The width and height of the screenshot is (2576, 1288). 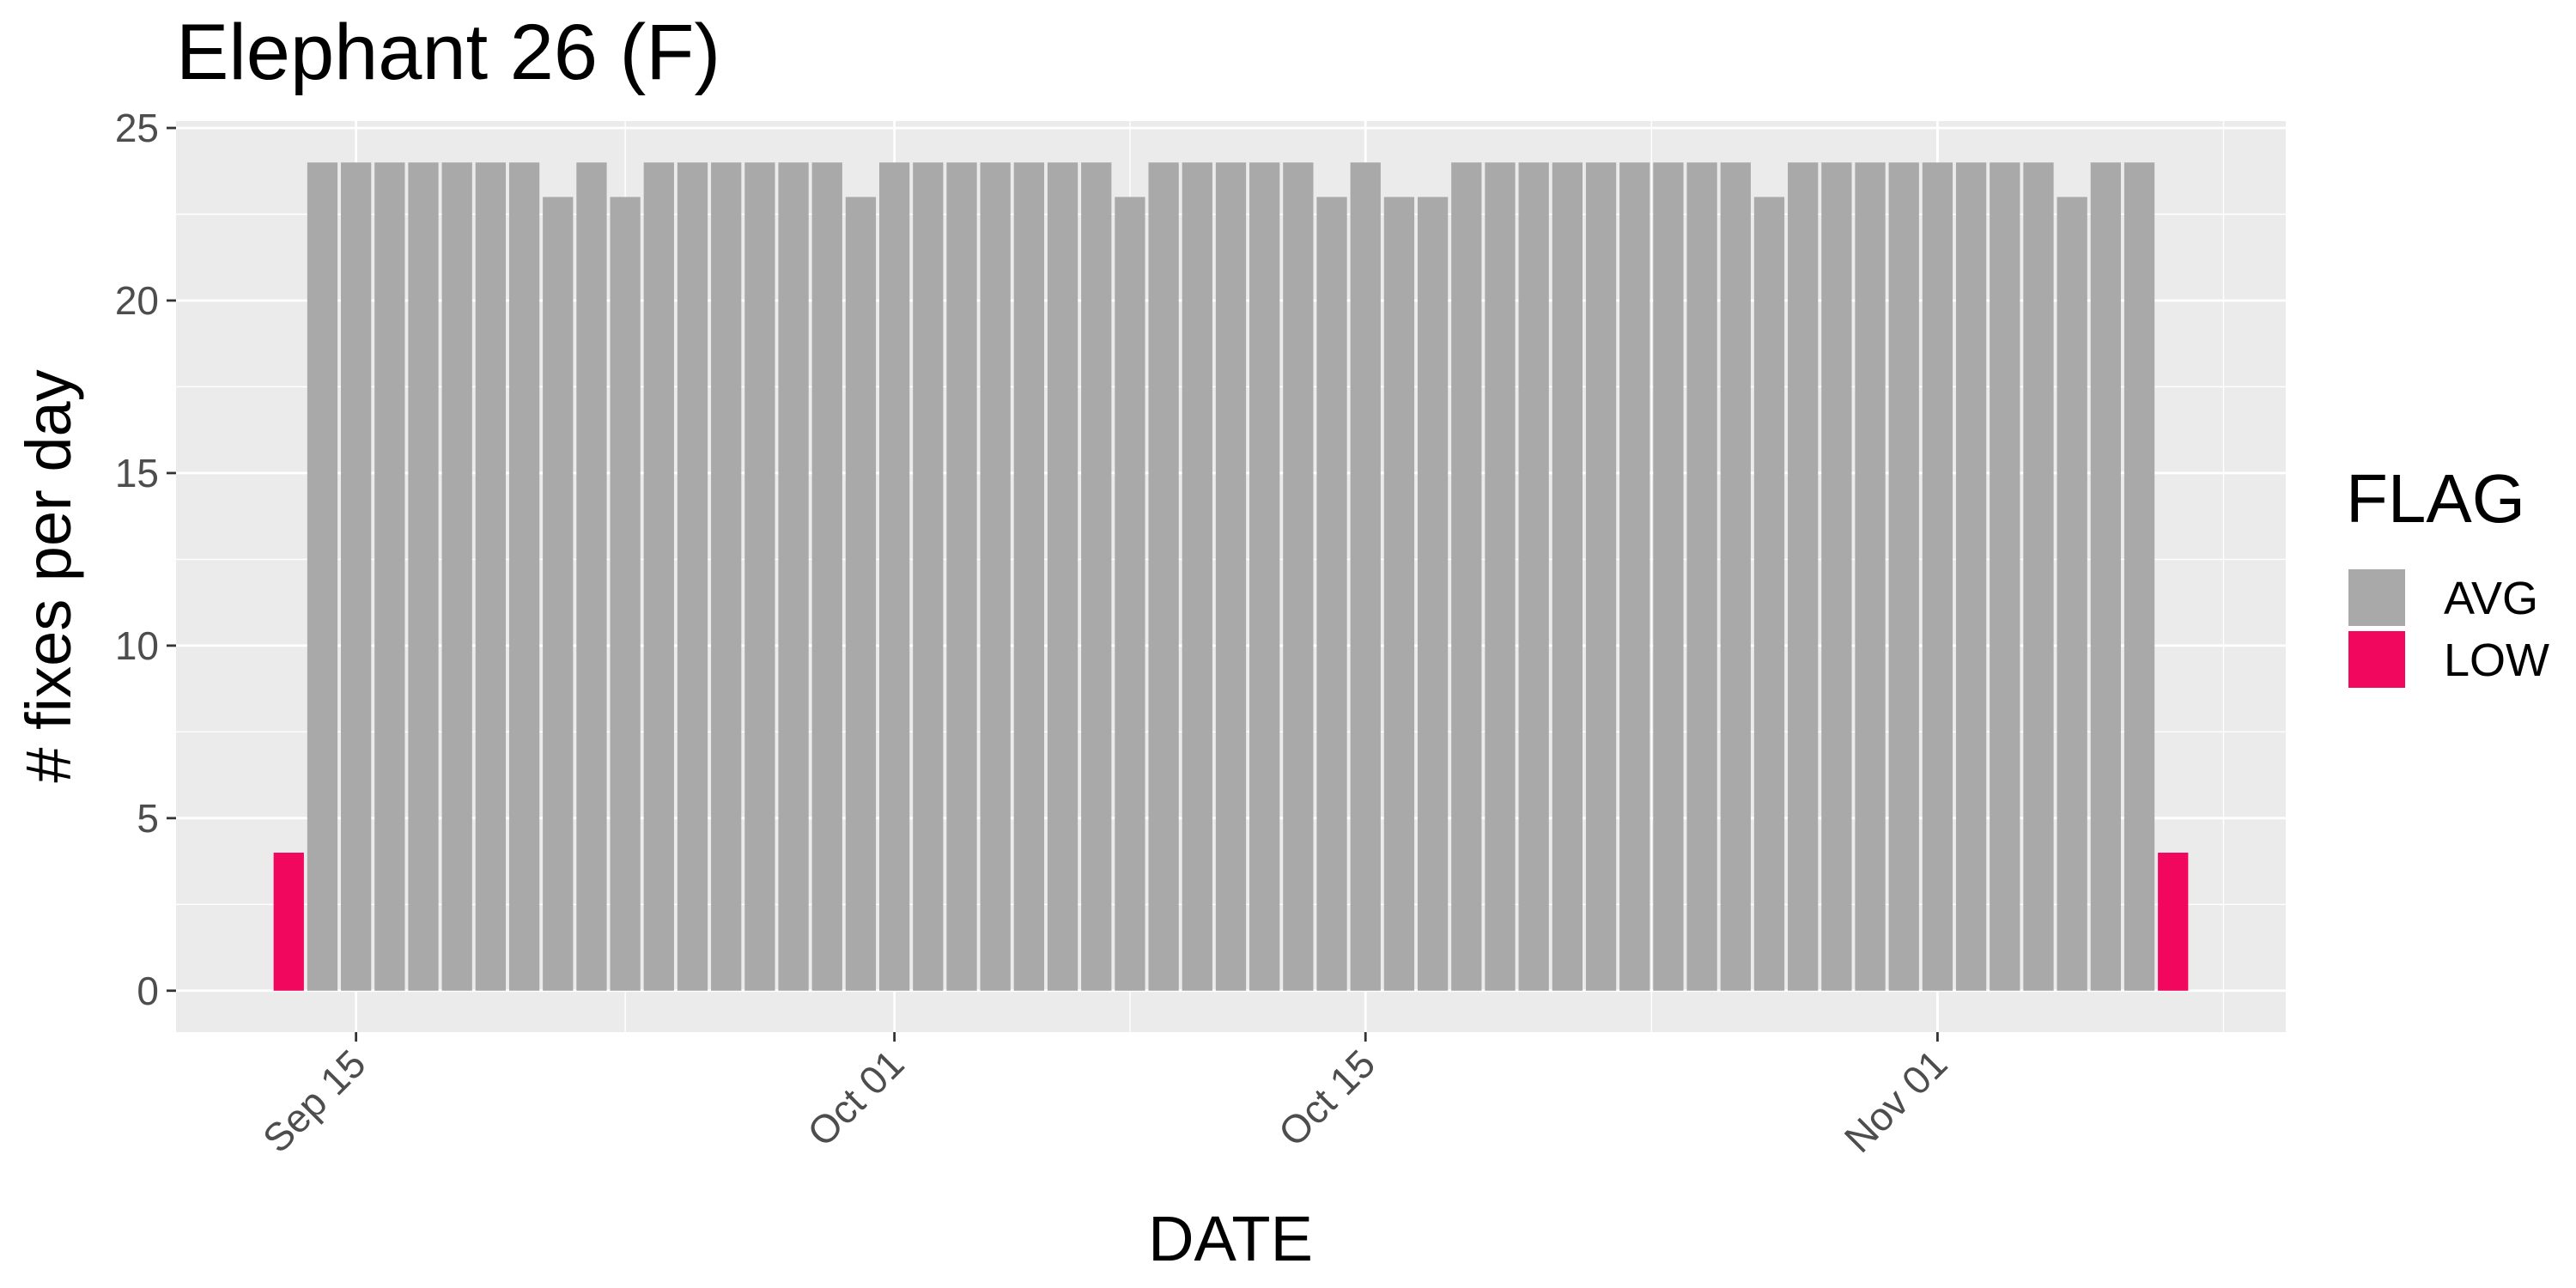 What do you see at coordinates (137, 645) in the screenshot?
I see `y-tick-label: 10` at bounding box center [137, 645].